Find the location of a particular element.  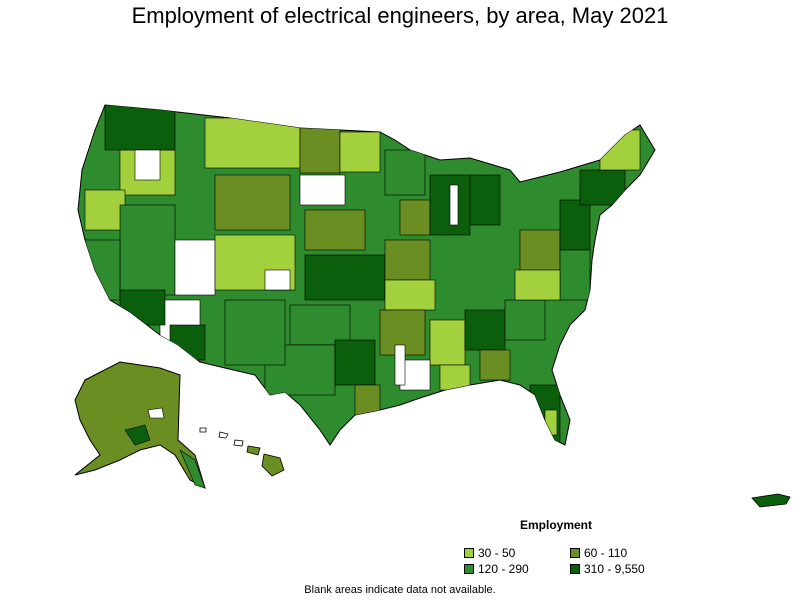

legend-item: 120 - 290 is located at coordinates (496, 569).